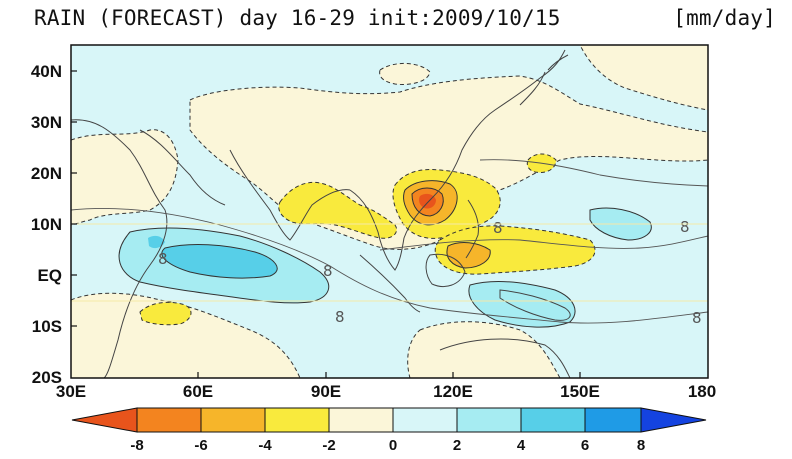  What do you see at coordinates (200, 445) in the screenshot?
I see `colorbar-label: -6` at bounding box center [200, 445].